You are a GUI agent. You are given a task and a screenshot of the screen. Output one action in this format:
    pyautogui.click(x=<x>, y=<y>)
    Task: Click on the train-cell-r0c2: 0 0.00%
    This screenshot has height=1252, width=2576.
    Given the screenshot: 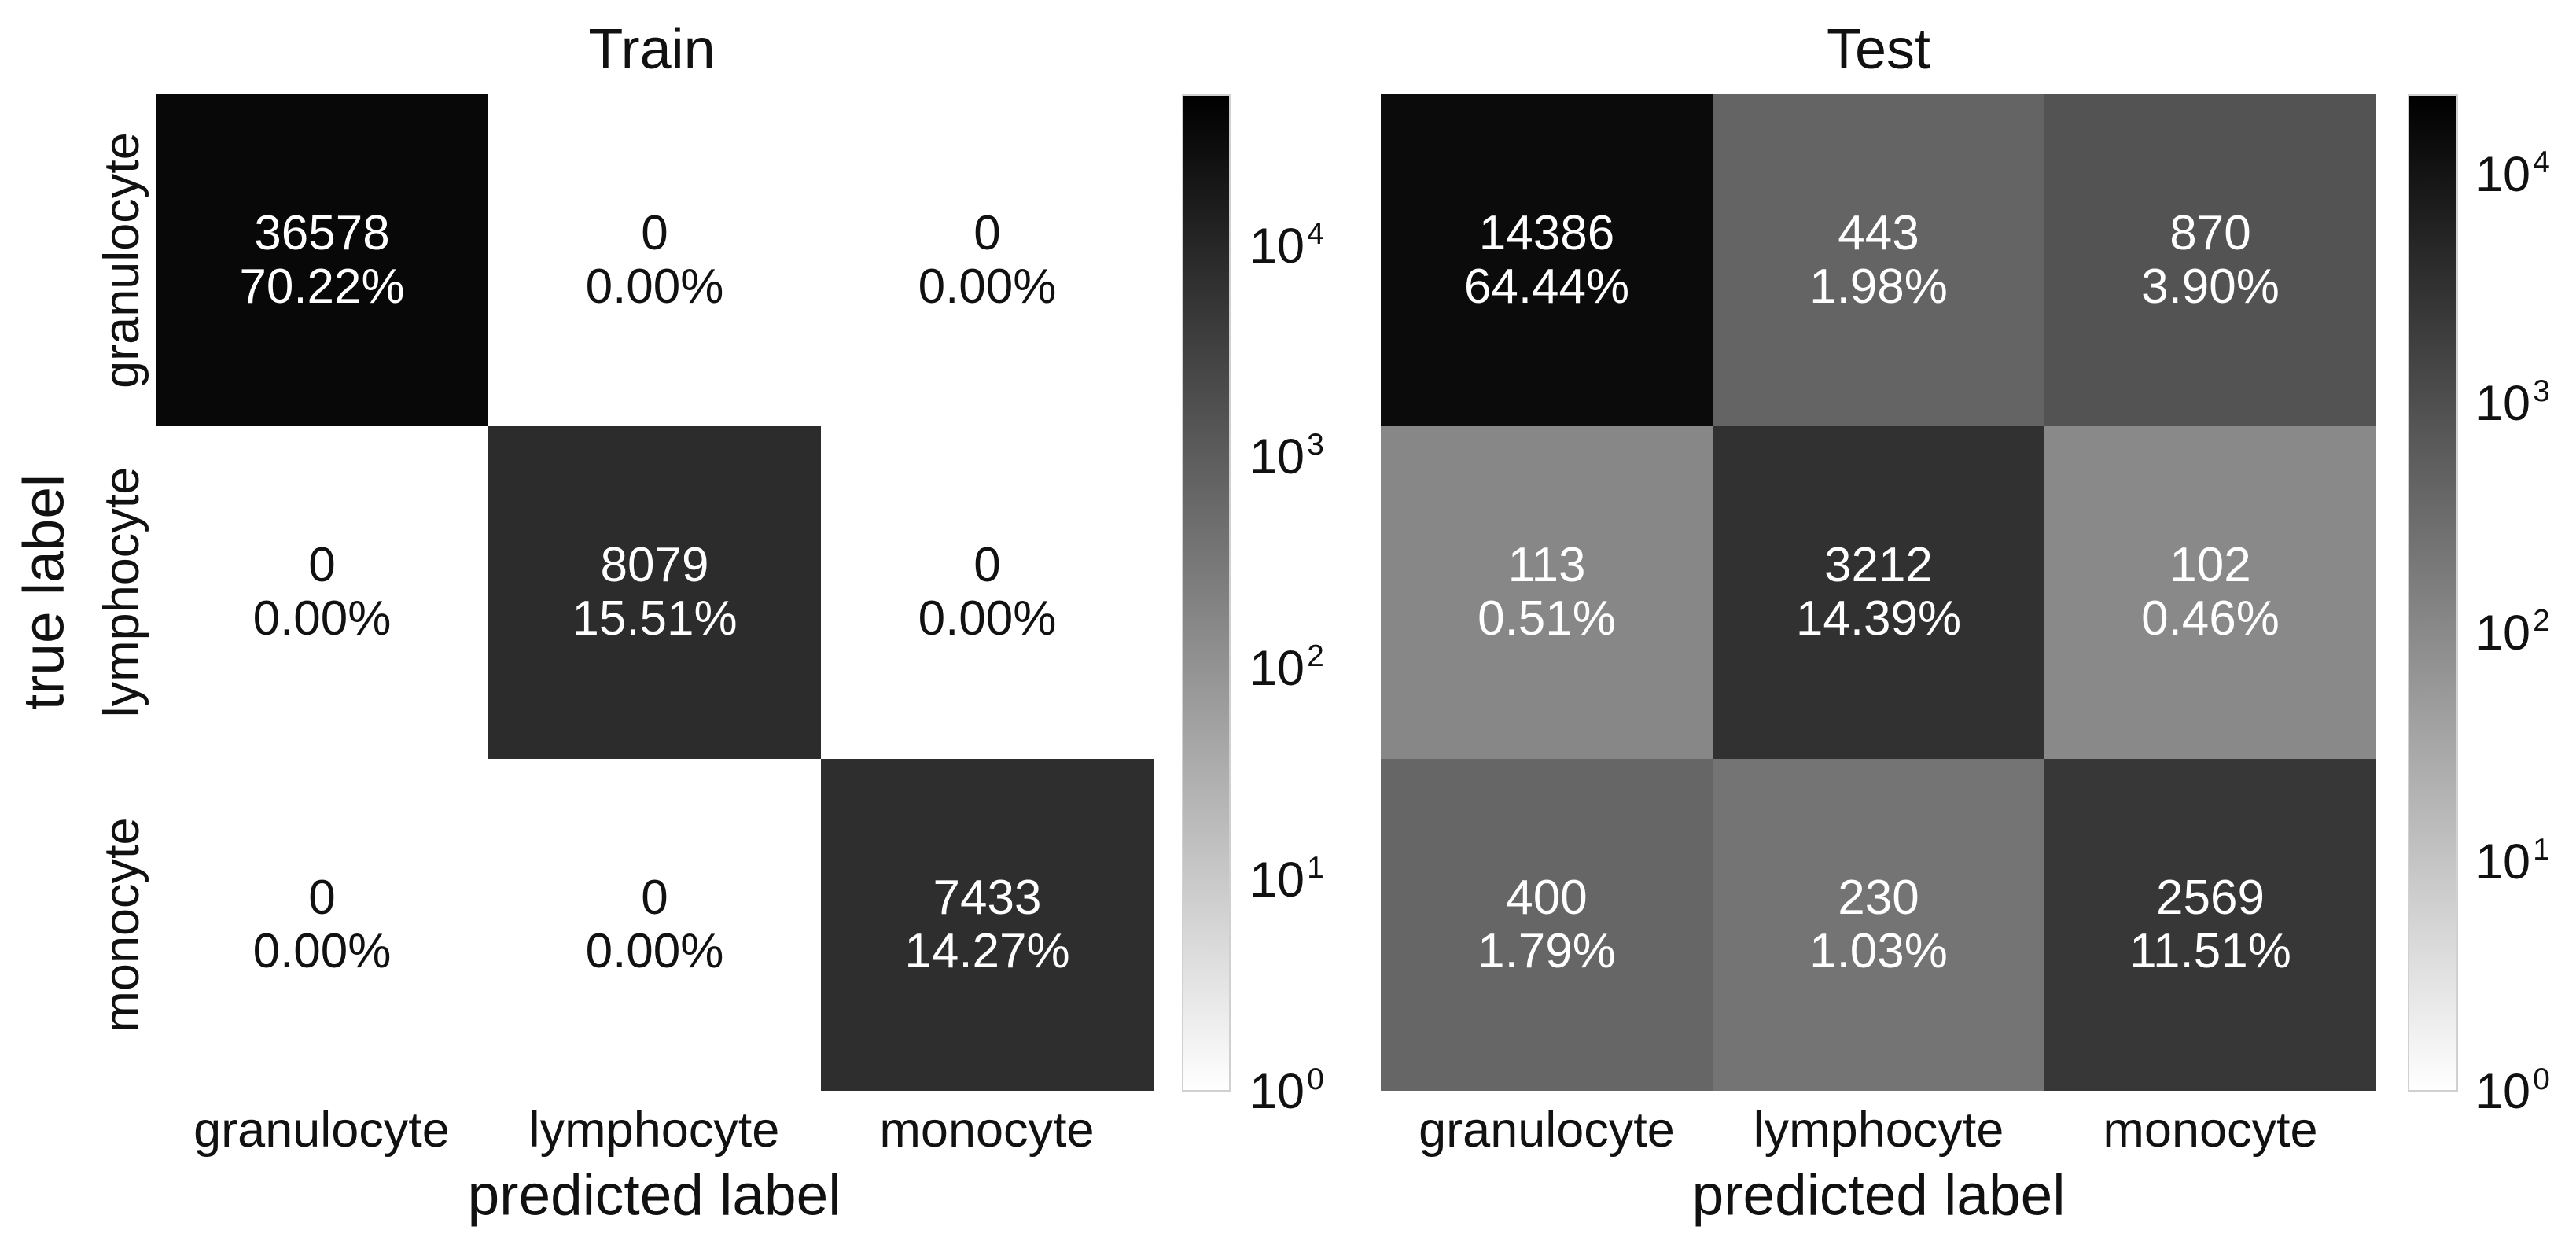 What is the action you would take?
    pyautogui.click(x=988, y=261)
    